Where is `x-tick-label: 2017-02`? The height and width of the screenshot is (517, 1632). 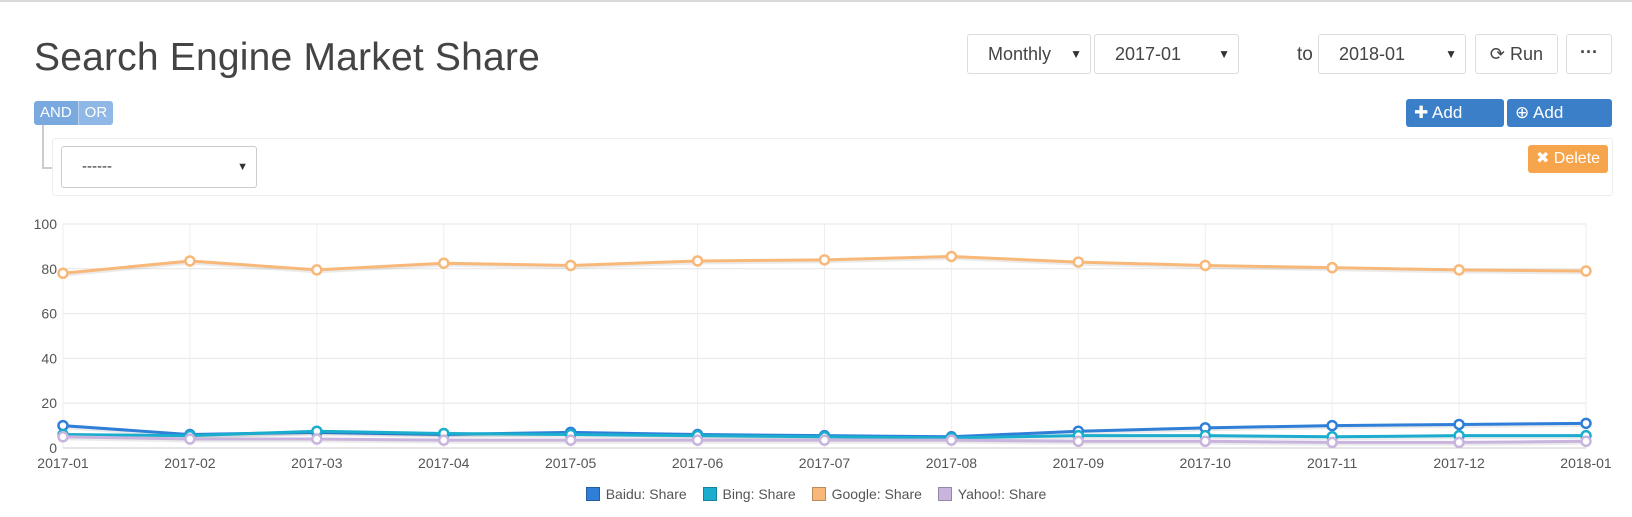
x-tick-label: 2017-02 is located at coordinates (190, 463).